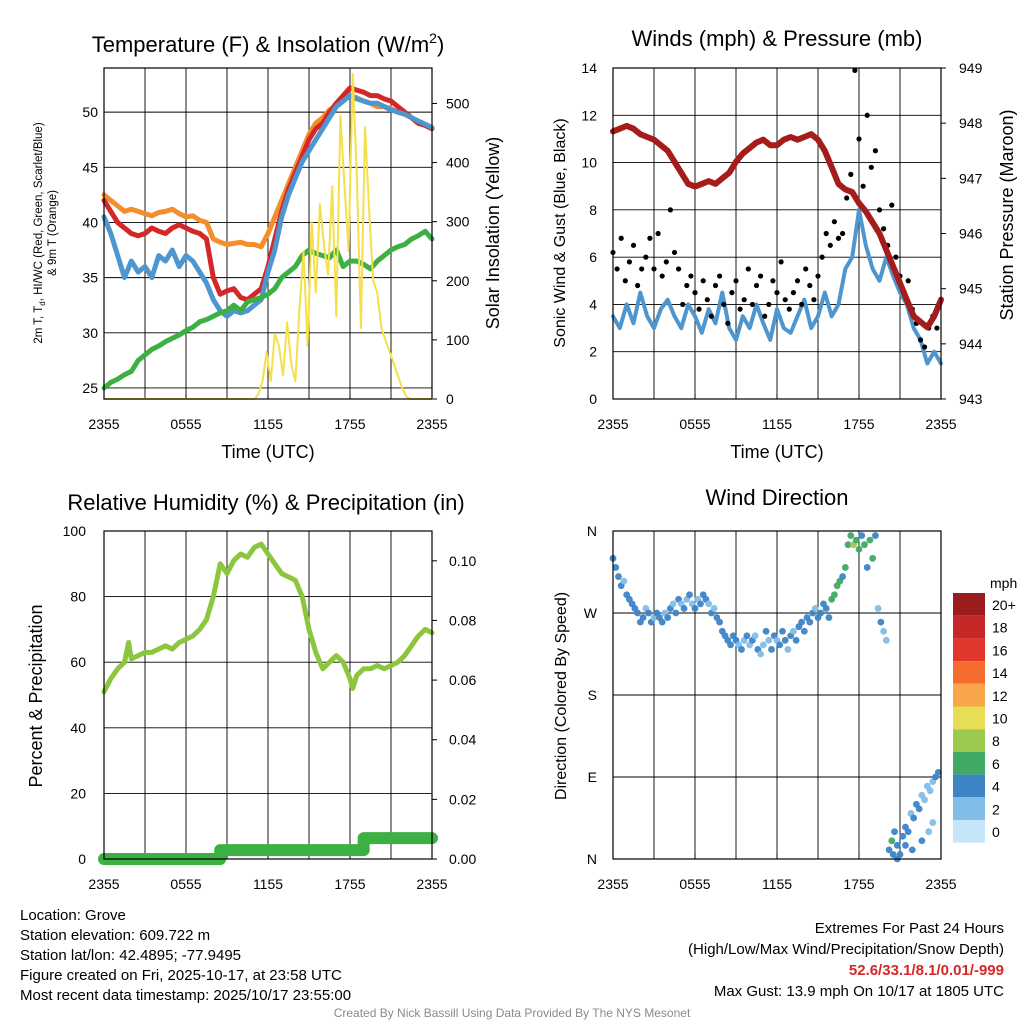  Describe the element at coordinates (90, 333) in the screenshot. I see `temp-ytick-label: 30` at that location.